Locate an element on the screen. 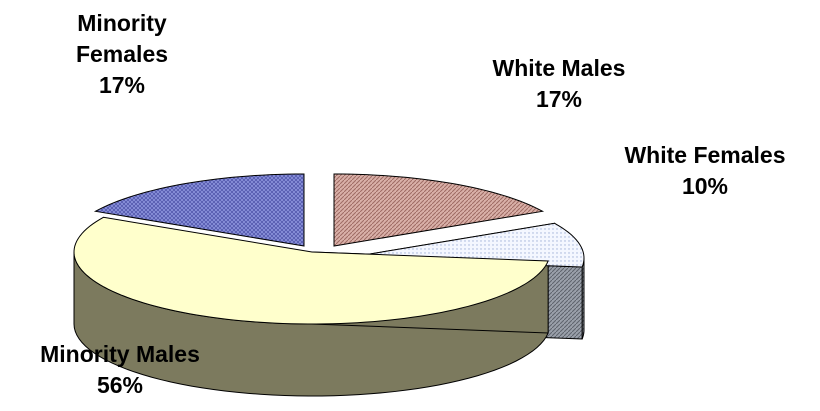 This screenshot has width=820, height=411. category-label: White Females is located at coordinates (704, 155).